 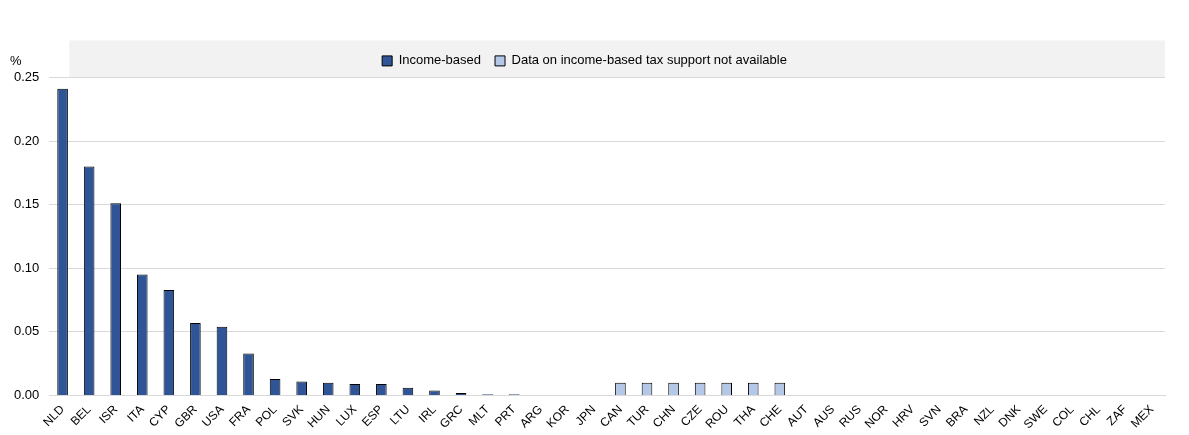 What do you see at coordinates (26, 395) in the screenshot?
I see `y-tick-label: 0.00` at bounding box center [26, 395].